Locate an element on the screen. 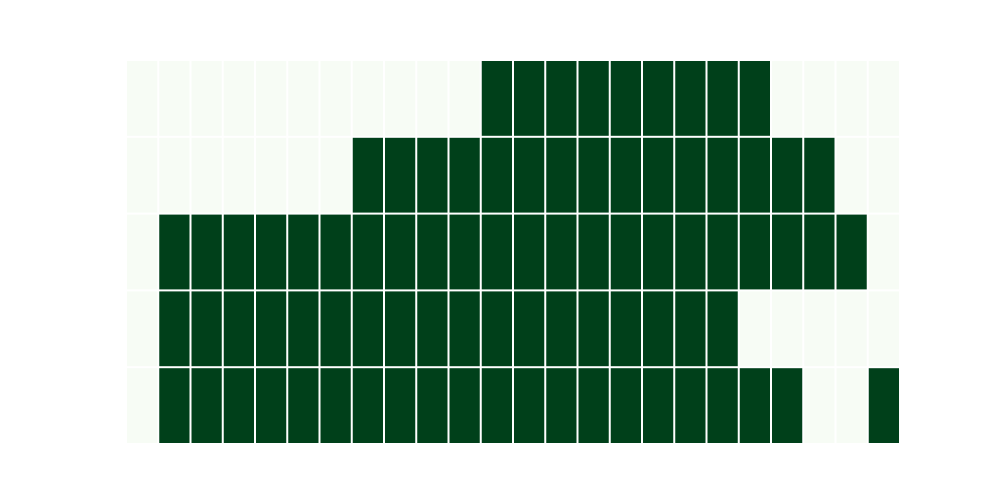 Image resolution: width=1000 pixels, height=500 pixels. heatmap-cell-r0-c11 is located at coordinates (496, 98).